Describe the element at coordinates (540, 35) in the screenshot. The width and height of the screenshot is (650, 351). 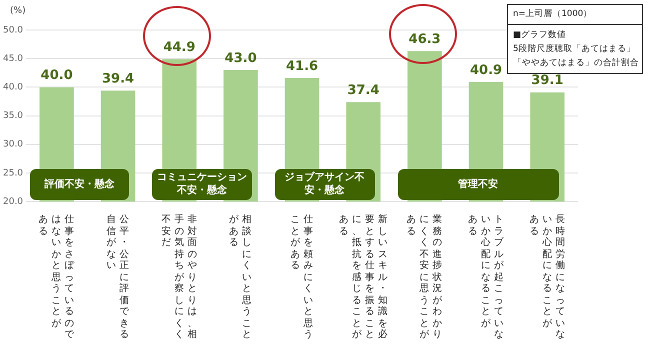
I see `annotation: ■グラフ数値` at that location.